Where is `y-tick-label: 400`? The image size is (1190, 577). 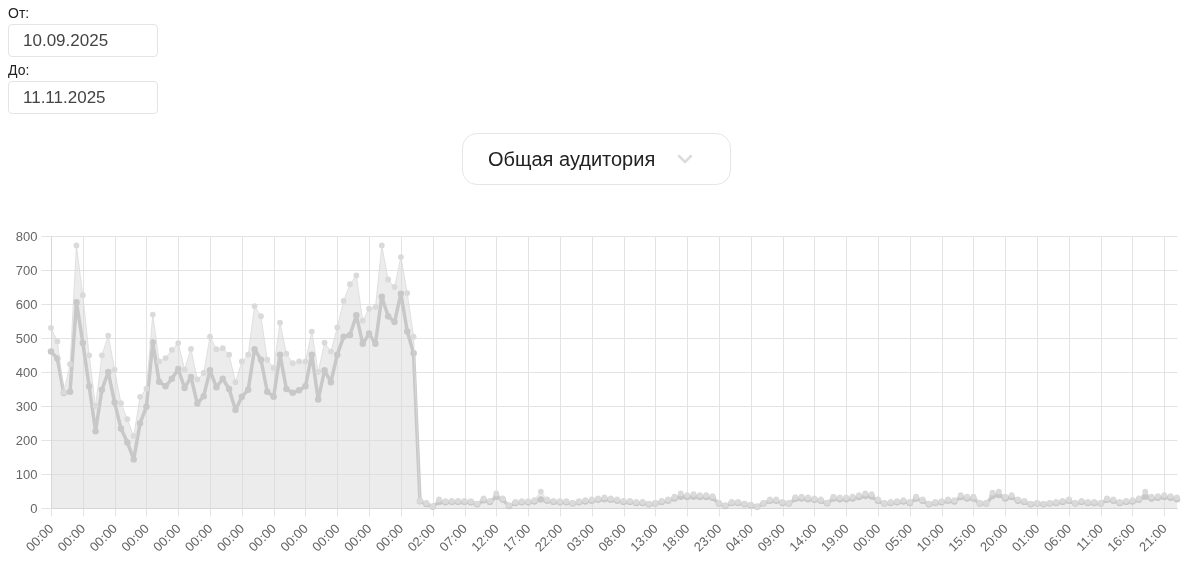 y-tick-label: 400 is located at coordinates (26, 372).